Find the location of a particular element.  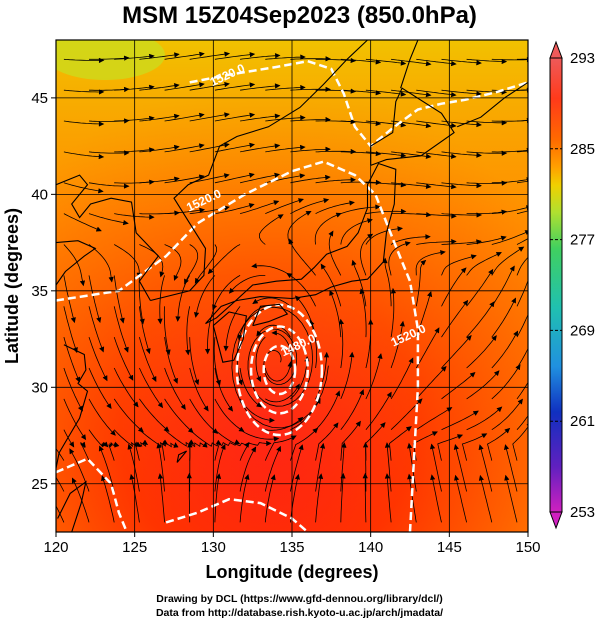

colorbar-top-arrow is located at coordinates (556, 49).